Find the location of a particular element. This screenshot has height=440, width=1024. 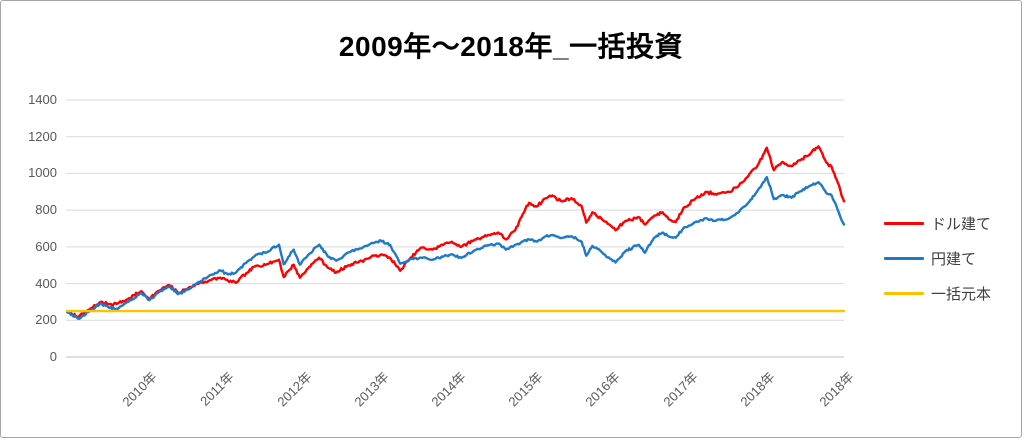

y-tick-label: 200 is located at coordinates (46, 320).